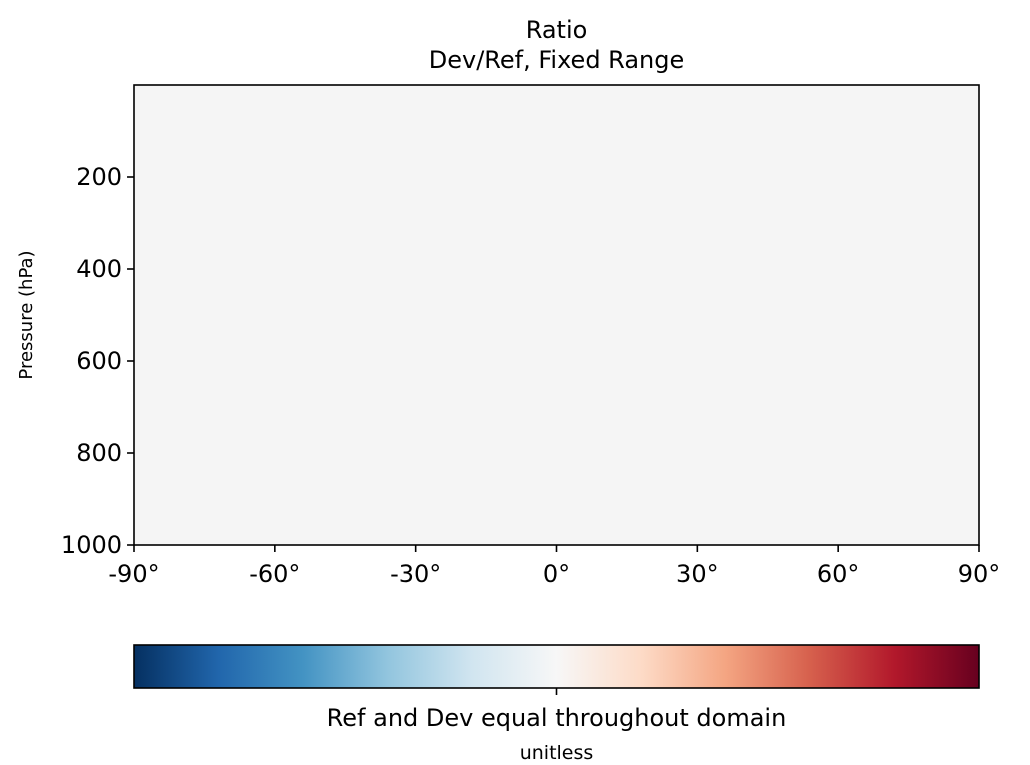 The width and height of the screenshot is (1030, 765). Describe the element at coordinates (979, 574) in the screenshot. I see `x-tick-label: 90°` at that location.